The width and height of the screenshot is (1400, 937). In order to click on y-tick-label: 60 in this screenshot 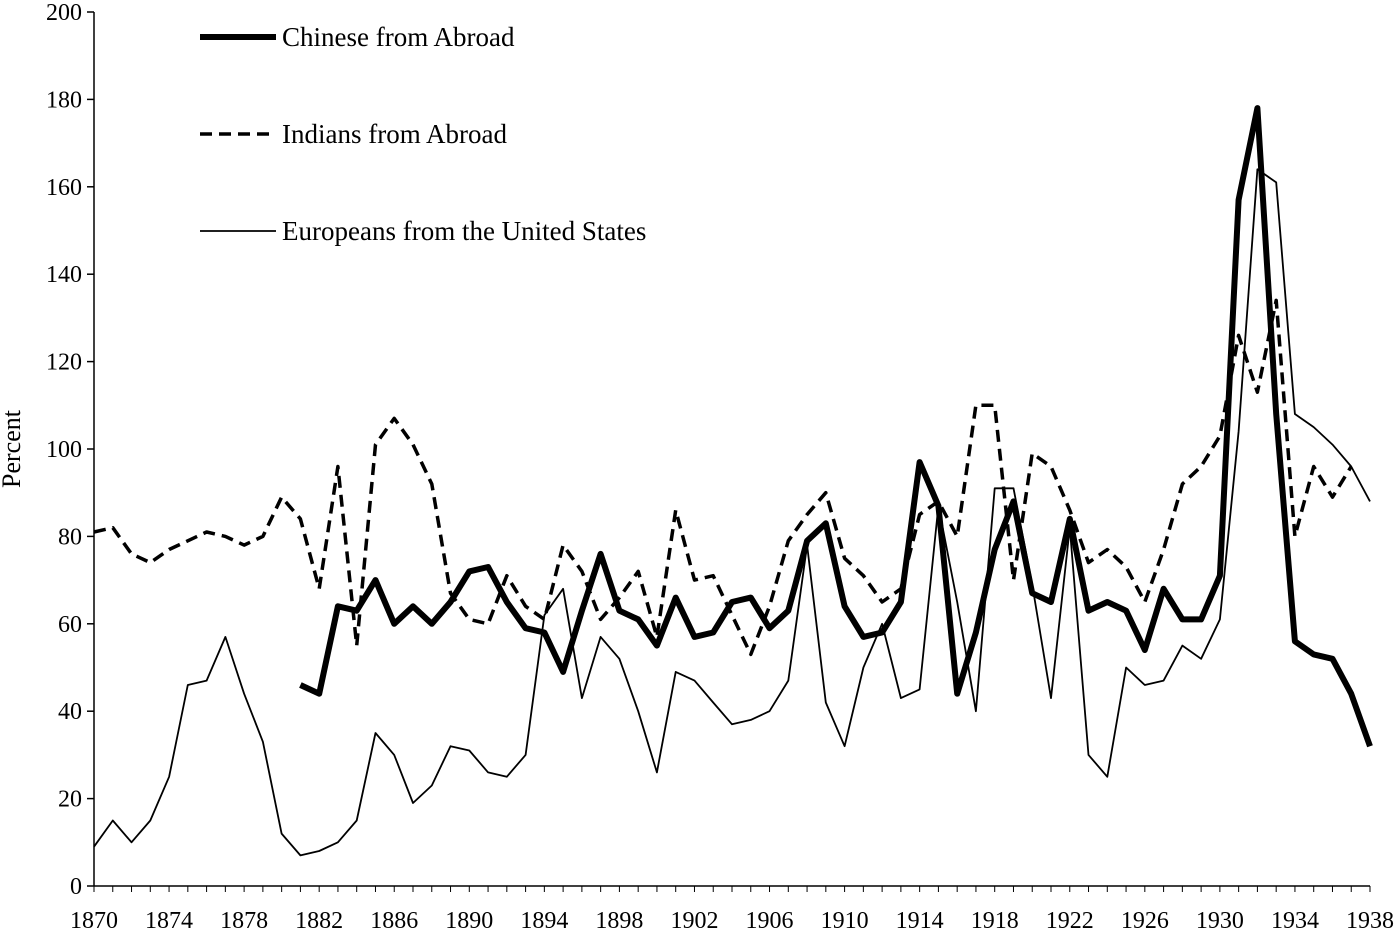, I will do `click(70, 625)`.